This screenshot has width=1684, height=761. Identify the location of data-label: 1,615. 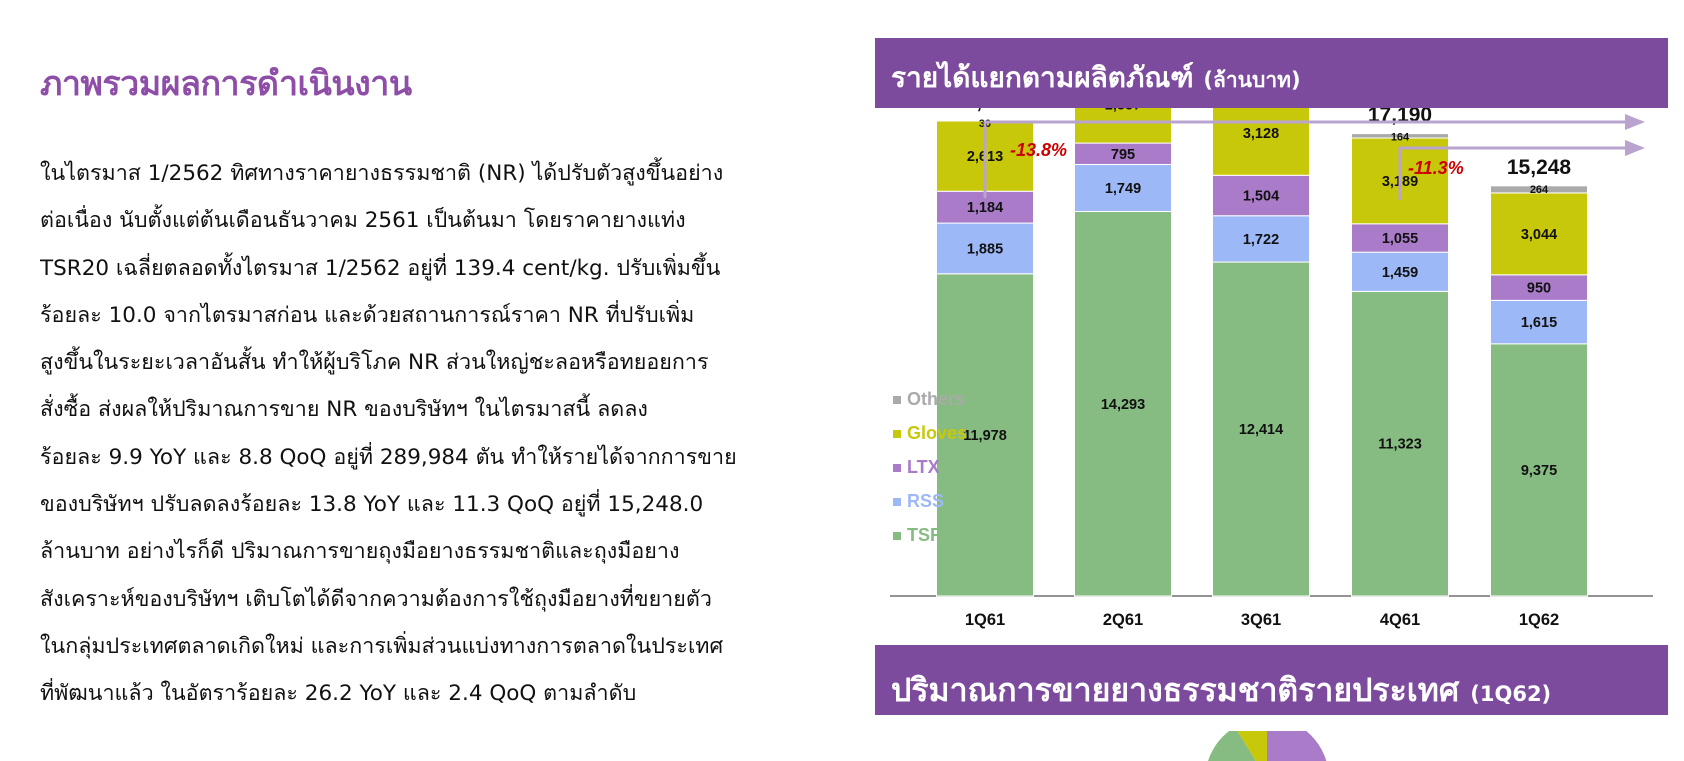
(1539, 323).